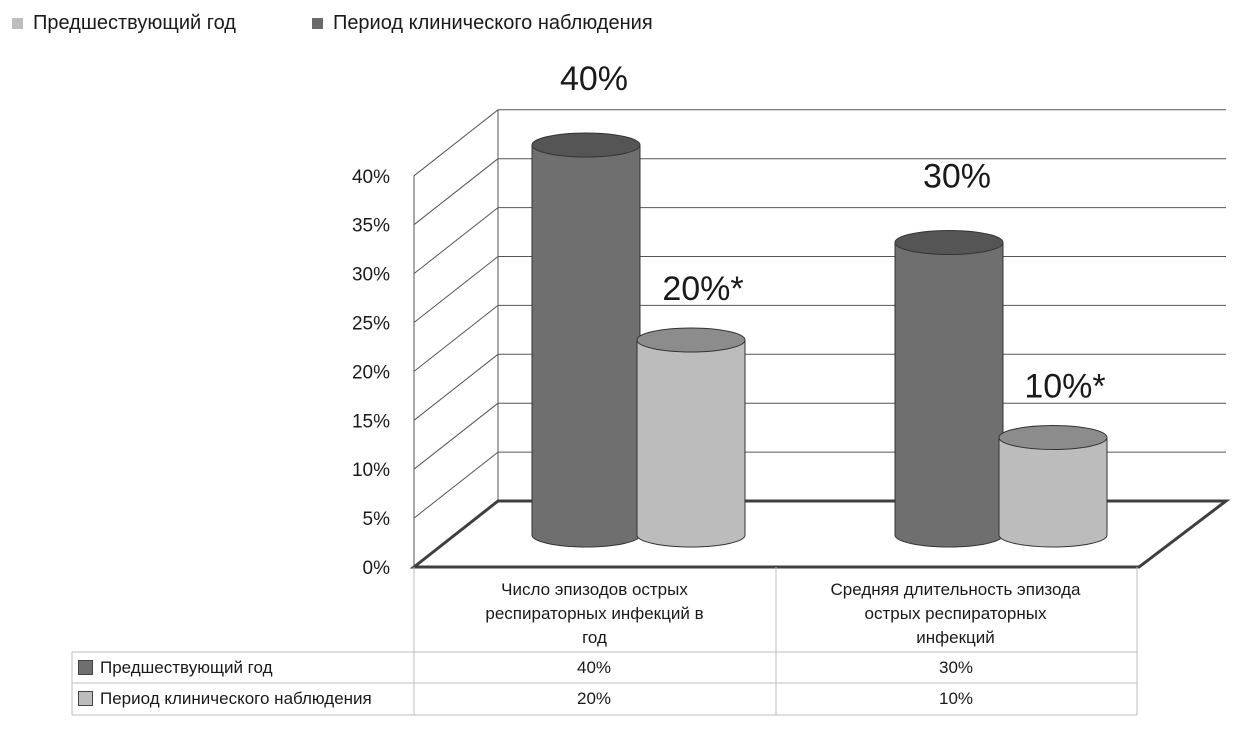 Image resolution: width=1243 pixels, height=729 pixels. Describe the element at coordinates (492, 23) in the screenshot. I see `legend-label-clinical: Период клинического наблюдения` at that location.